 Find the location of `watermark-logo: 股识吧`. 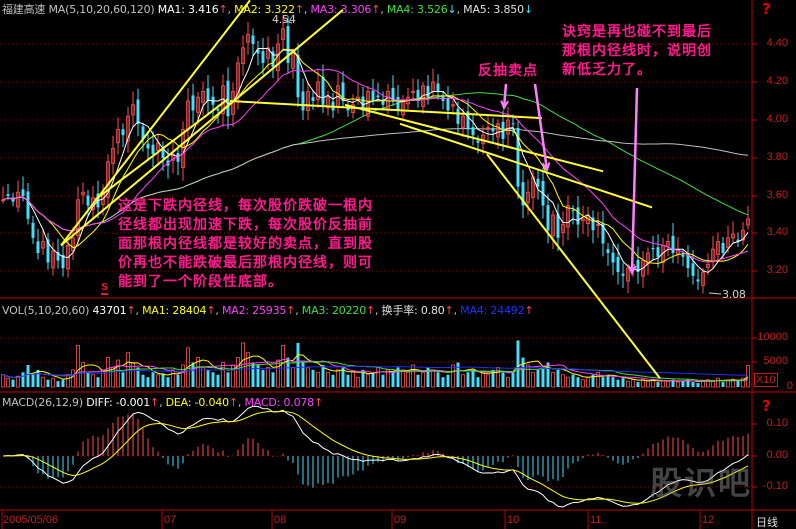

watermark-logo: 股识吧 is located at coordinates (701, 483).